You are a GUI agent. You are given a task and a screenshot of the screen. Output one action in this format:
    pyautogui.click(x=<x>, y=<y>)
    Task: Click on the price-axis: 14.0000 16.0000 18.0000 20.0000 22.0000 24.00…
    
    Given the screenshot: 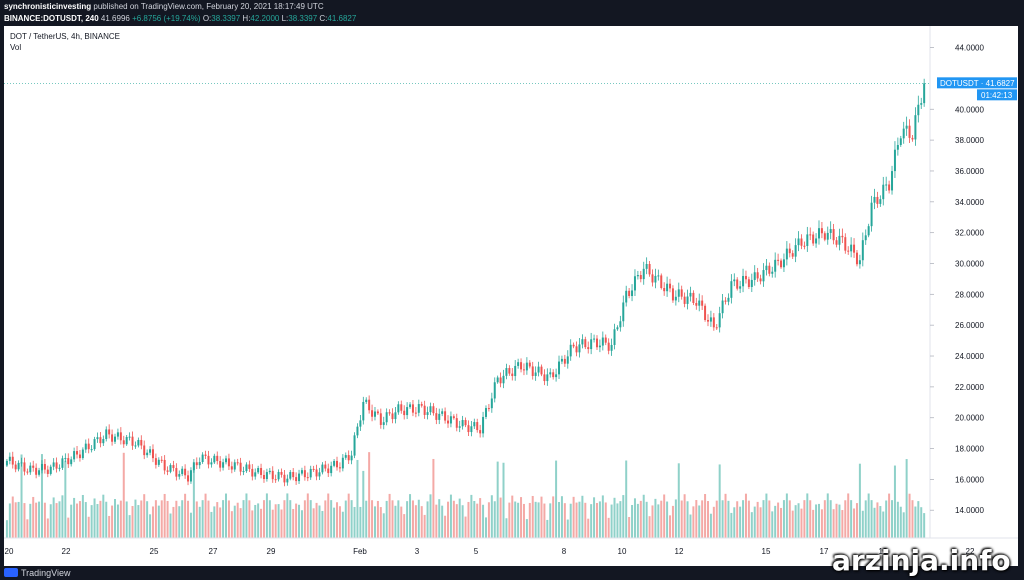 What is the action you would take?
    pyautogui.click(x=957, y=279)
    